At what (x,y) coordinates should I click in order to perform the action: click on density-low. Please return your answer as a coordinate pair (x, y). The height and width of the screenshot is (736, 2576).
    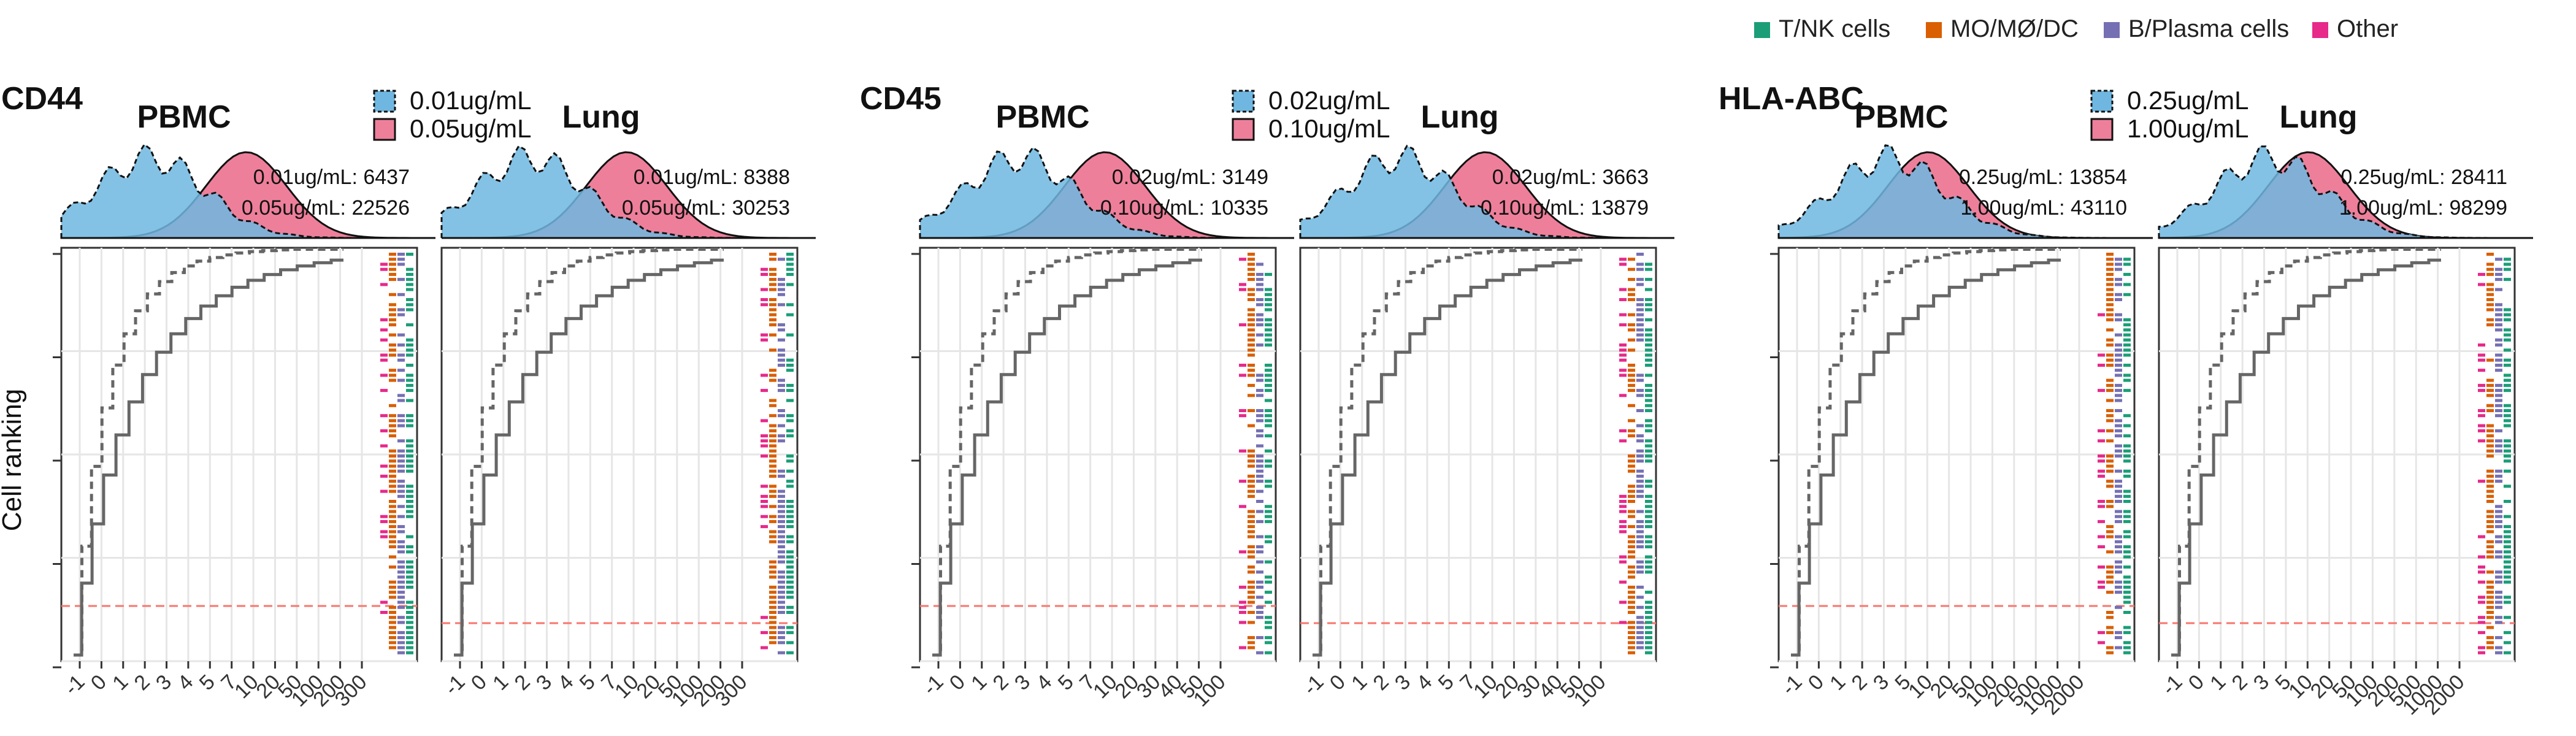
    Looking at the image, I should click on (2336, 192).